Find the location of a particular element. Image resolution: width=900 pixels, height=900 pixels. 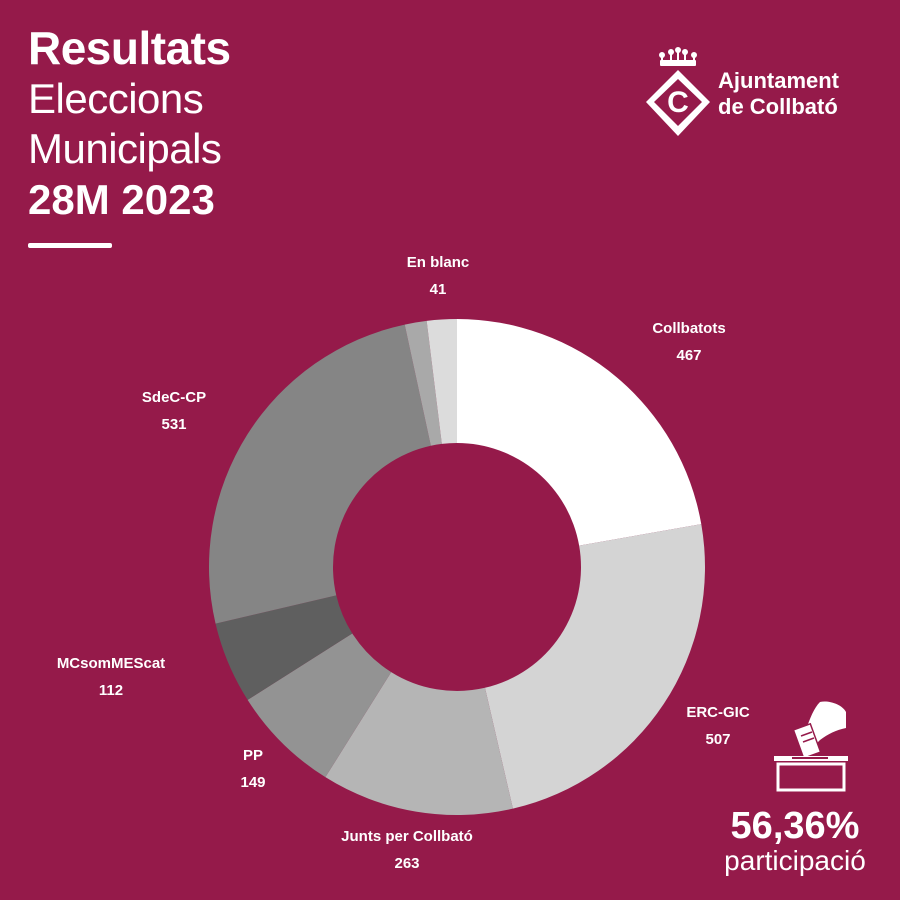

logo-line-2: de Collbató is located at coordinates (778, 106).